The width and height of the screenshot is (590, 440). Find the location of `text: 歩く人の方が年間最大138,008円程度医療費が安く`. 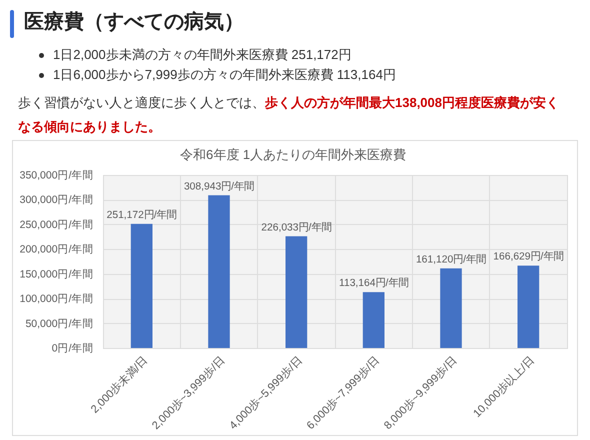

text: 歩く人の方が年間最大138,008円程度医療費が安く is located at coordinates (412, 103).